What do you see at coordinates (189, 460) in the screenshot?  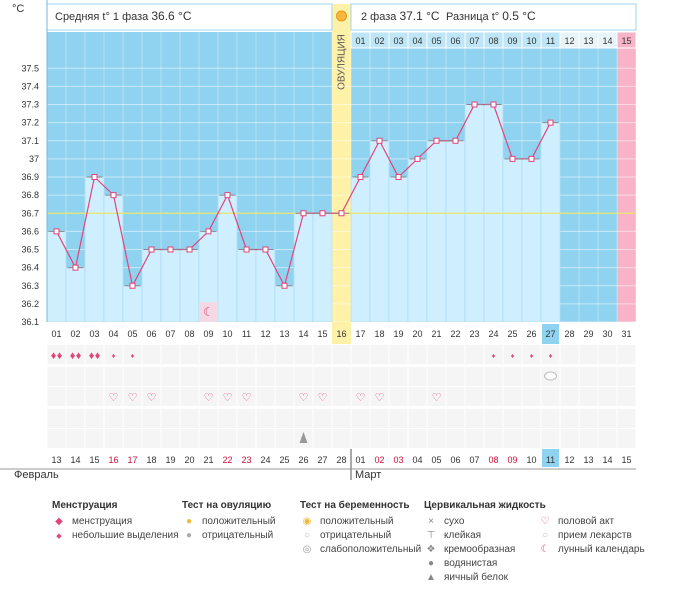 I see `date-label: 20` at bounding box center [189, 460].